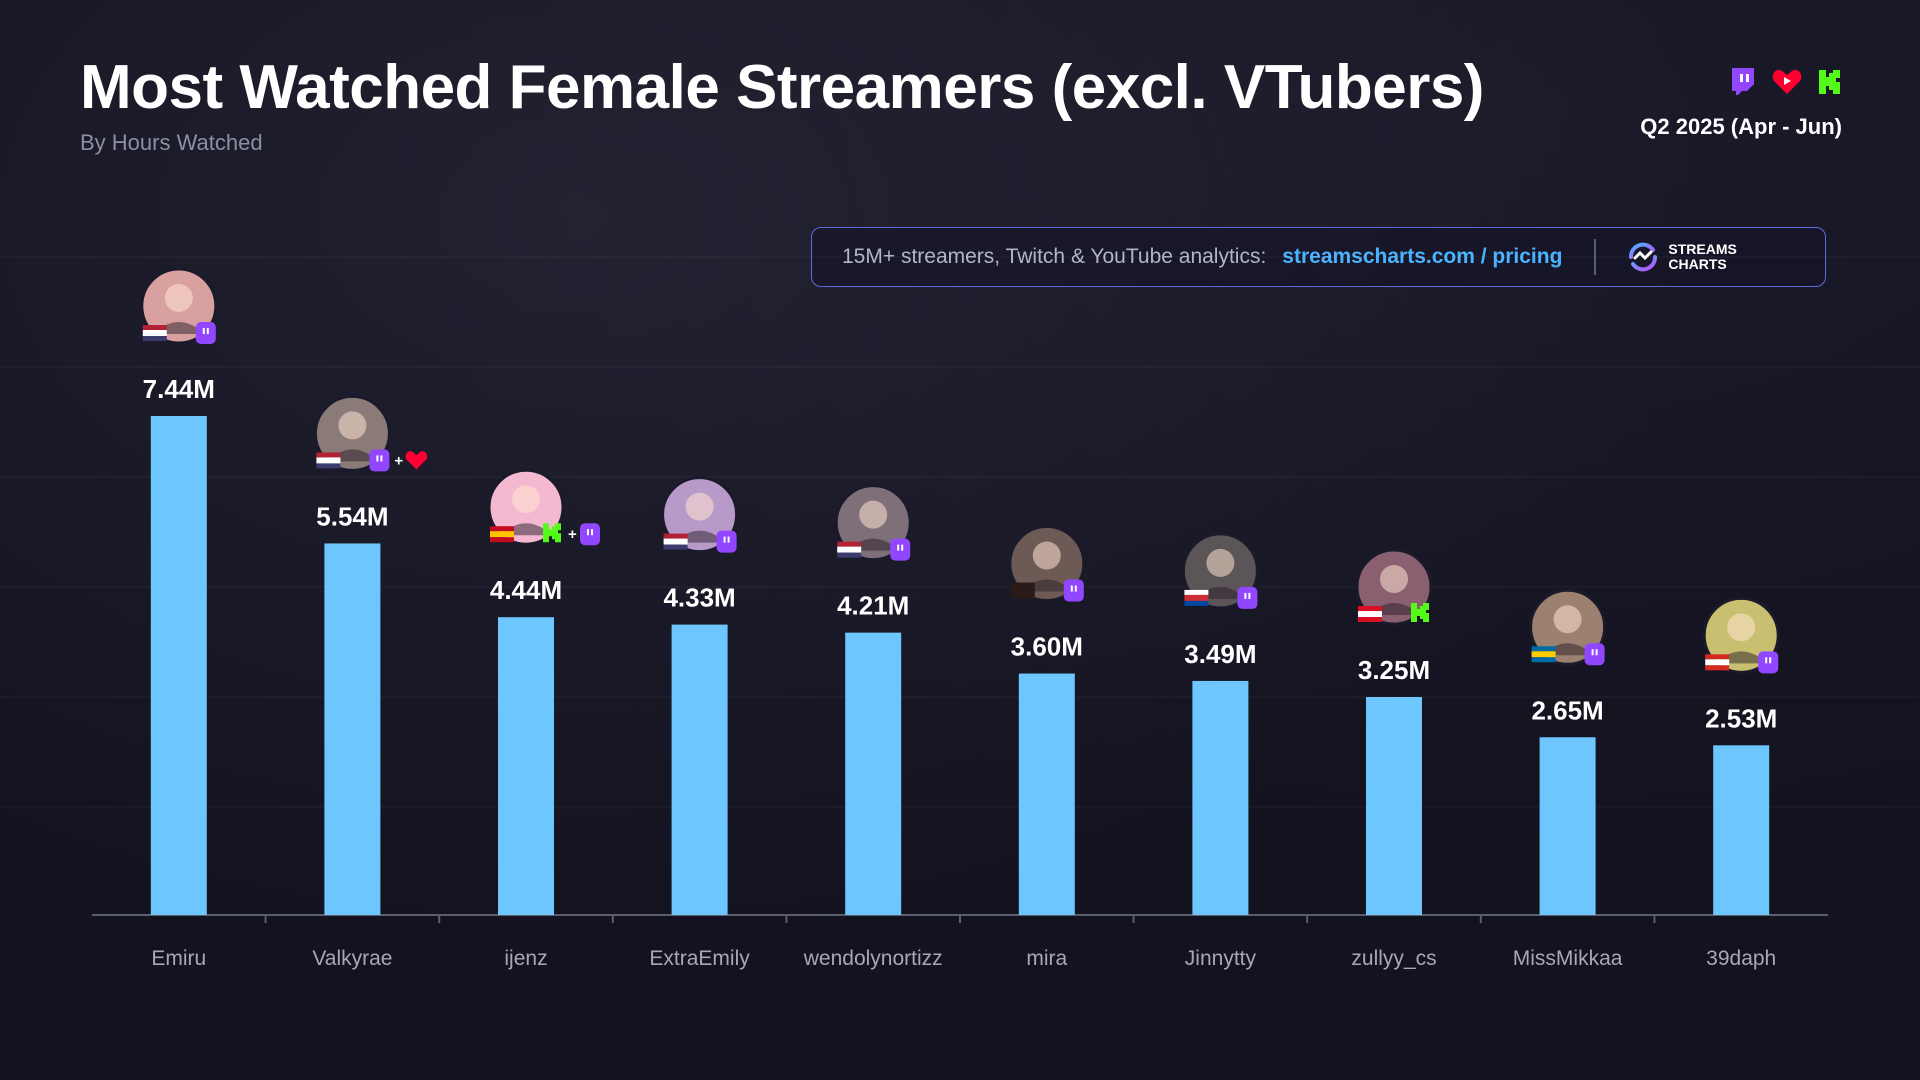  Describe the element at coordinates (1046, 958) in the screenshot. I see `category-label: mira` at that location.